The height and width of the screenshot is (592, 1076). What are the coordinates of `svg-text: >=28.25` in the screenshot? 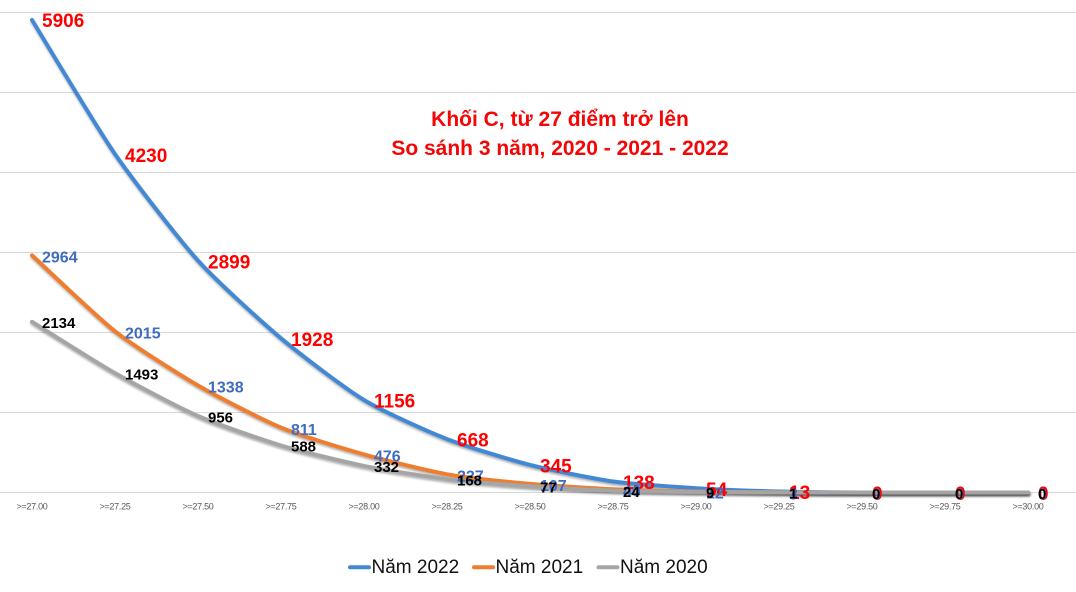 It's located at (446, 506).